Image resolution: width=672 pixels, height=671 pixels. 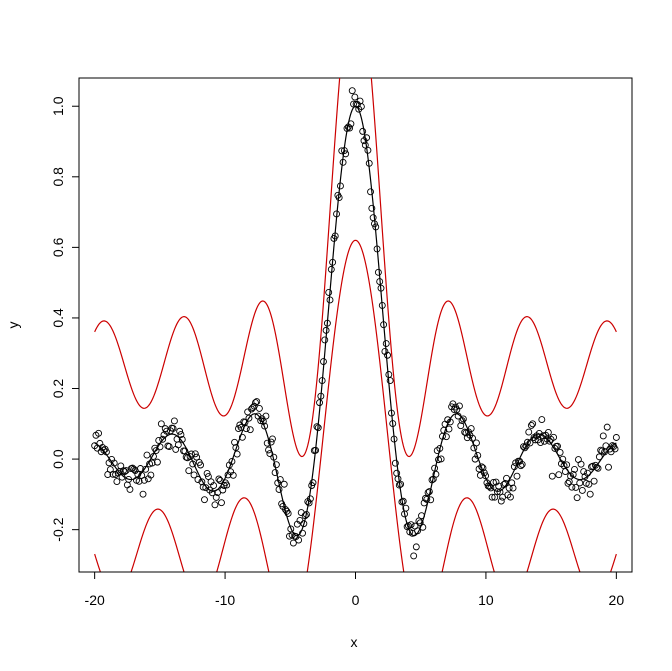 What do you see at coordinates (95, 600) in the screenshot?
I see `x-tick-label: -20` at bounding box center [95, 600].